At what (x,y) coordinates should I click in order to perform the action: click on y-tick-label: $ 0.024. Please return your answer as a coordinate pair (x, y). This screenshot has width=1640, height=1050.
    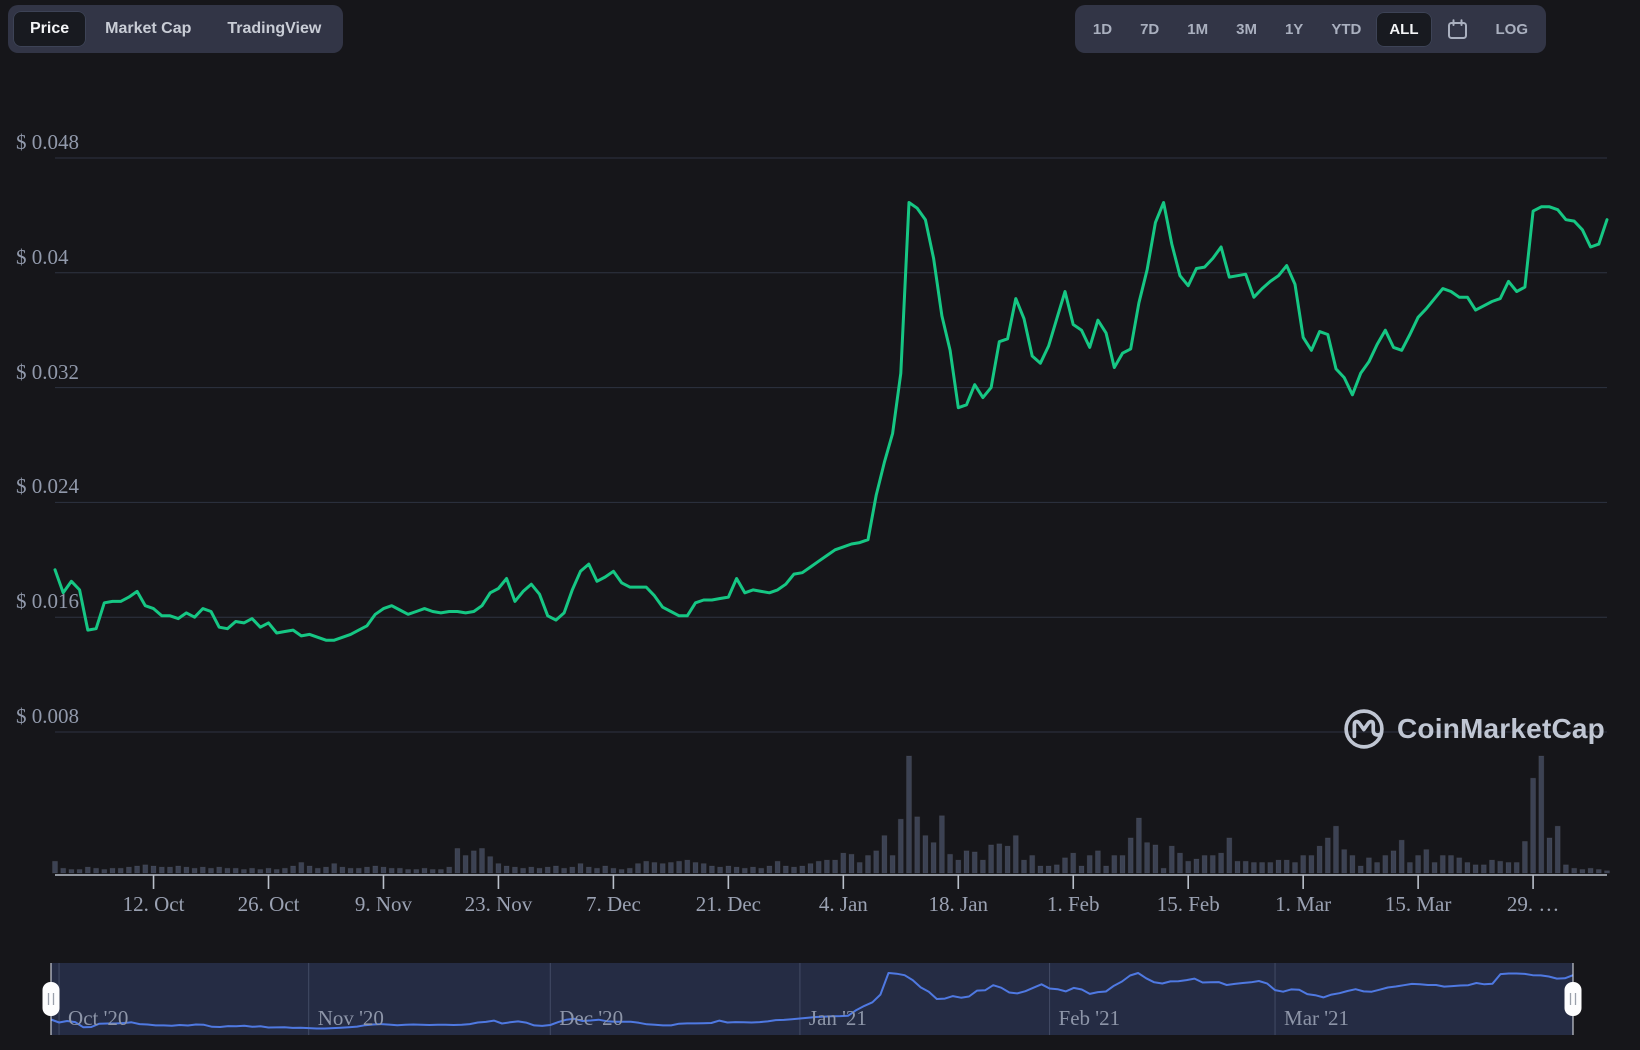
    Looking at the image, I should click on (47, 486).